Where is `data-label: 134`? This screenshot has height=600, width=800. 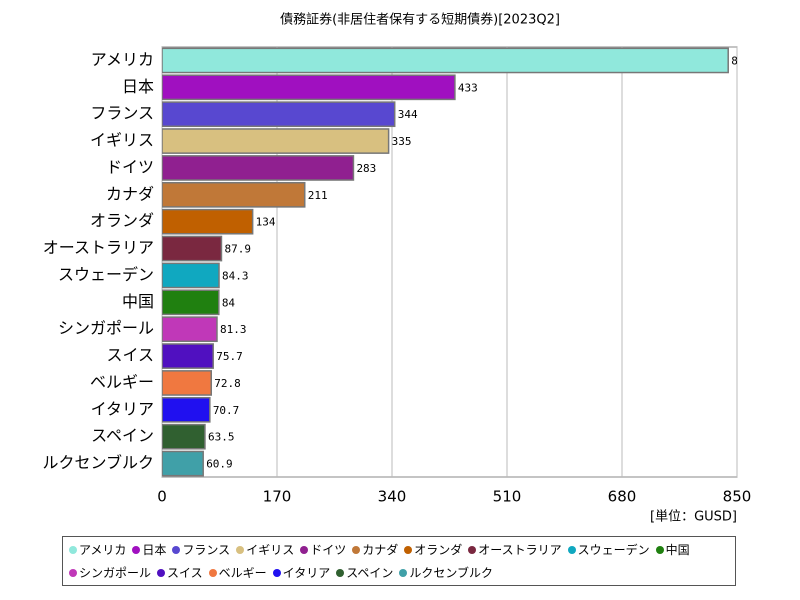
data-label: 134 is located at coordinates (266, 222).